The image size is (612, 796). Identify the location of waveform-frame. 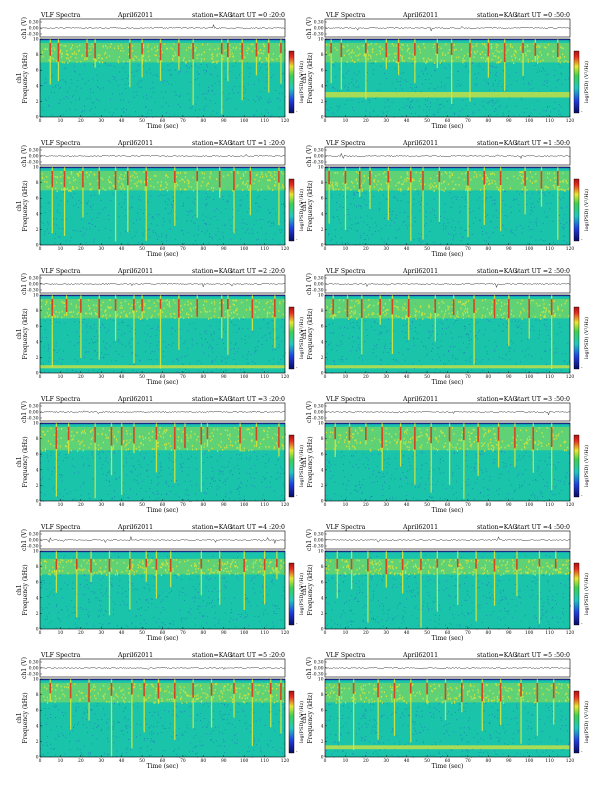
(447, 156).